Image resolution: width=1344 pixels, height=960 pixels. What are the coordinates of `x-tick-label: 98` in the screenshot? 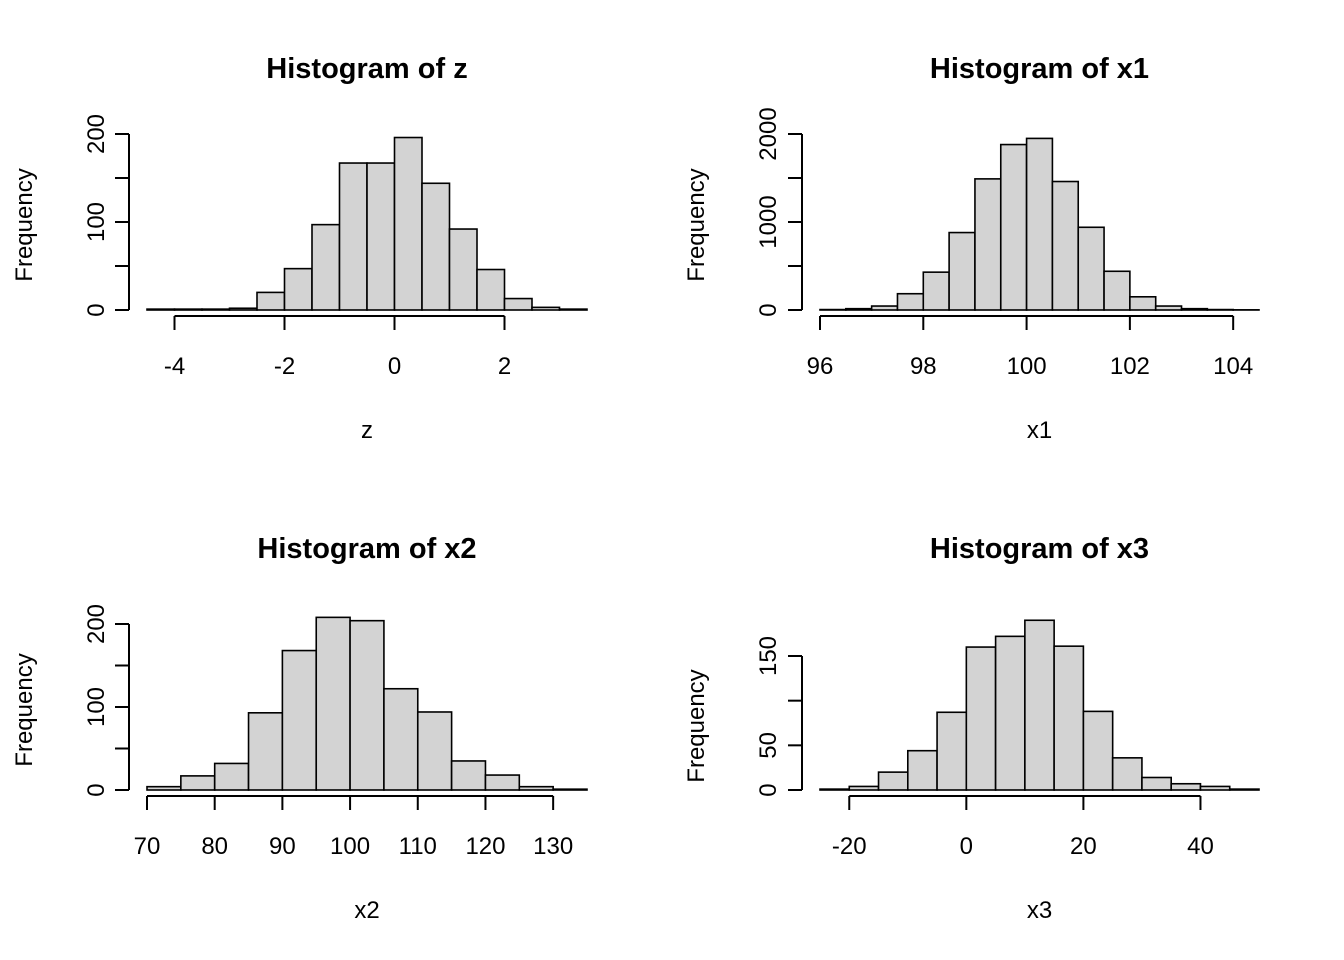 It's located at (923, 366).